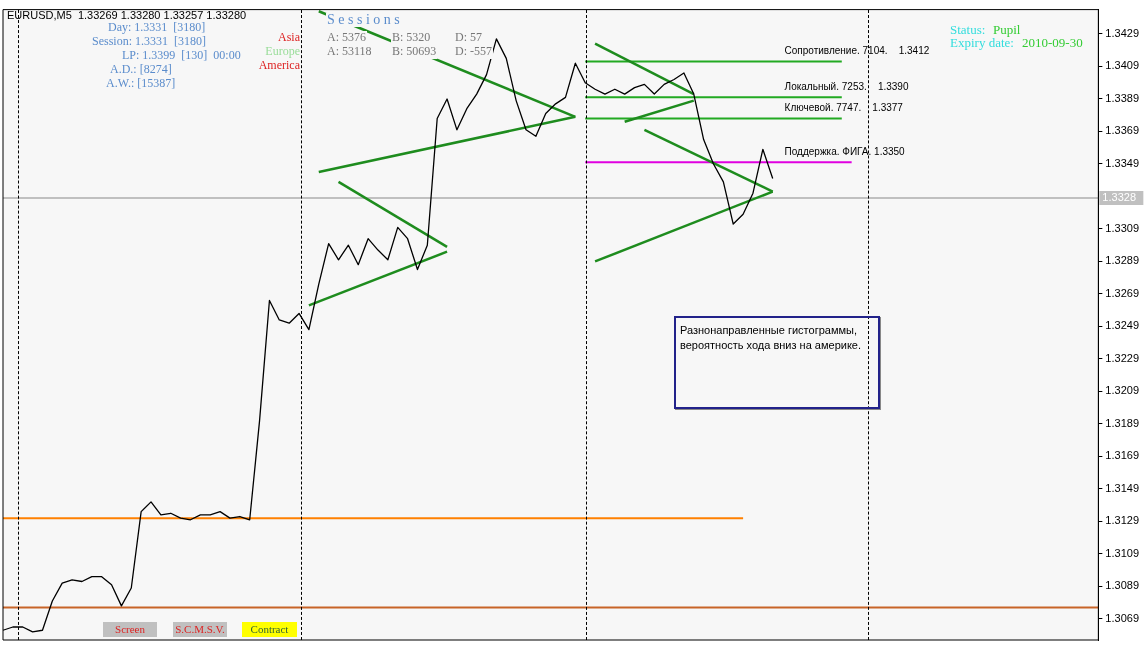  What do you see at coordinates (768, 330) in the screenshot?
I see `annotation: Разнонаправленные гистограммы,` at bounding box center [768, 330].